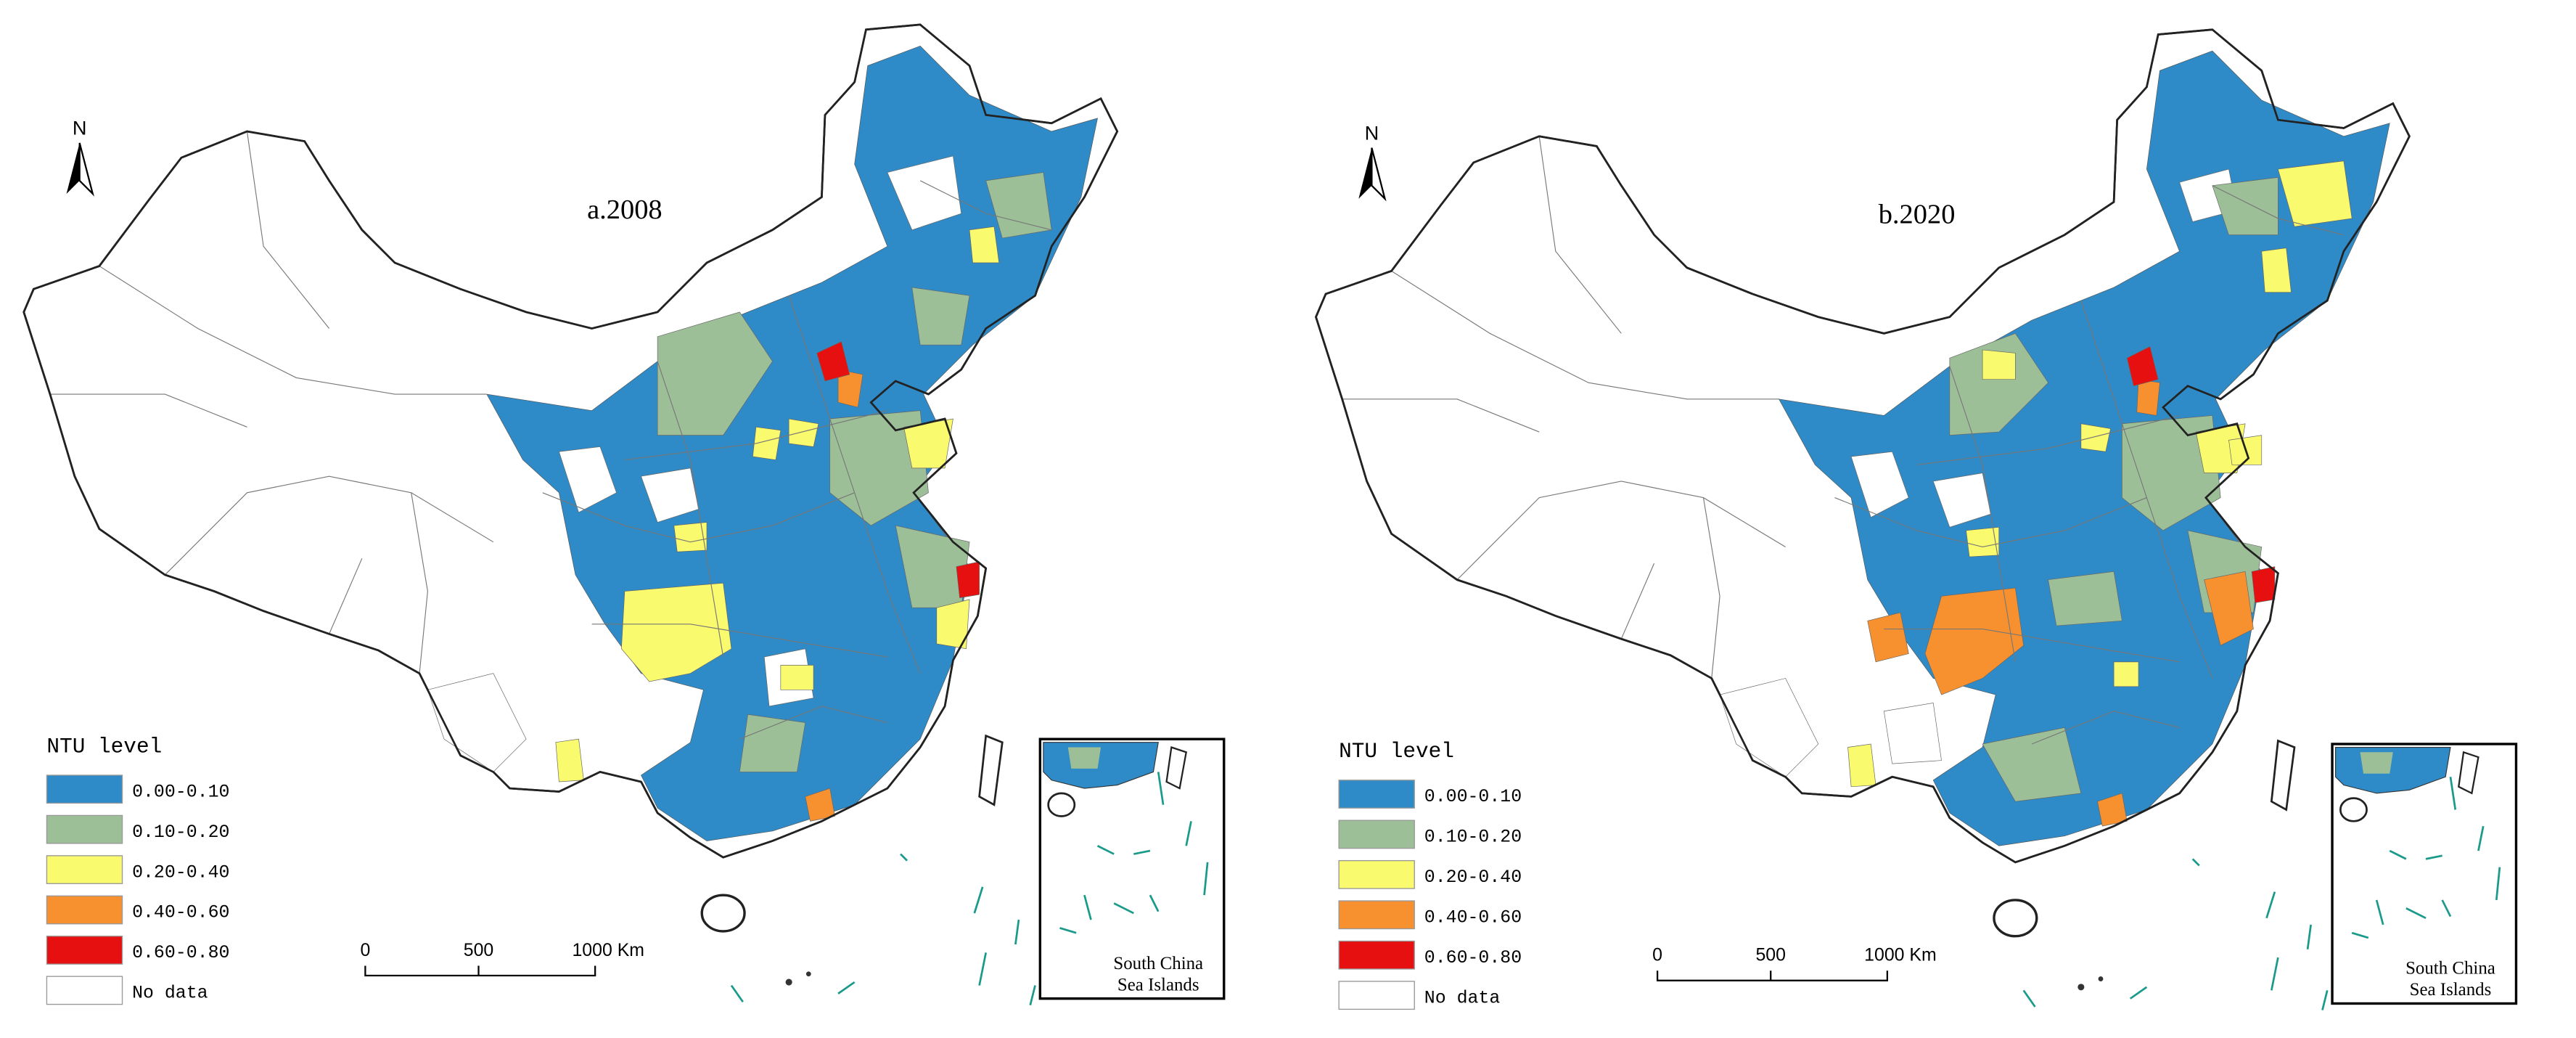  I want to click on inset-land, so click(2376, 763).